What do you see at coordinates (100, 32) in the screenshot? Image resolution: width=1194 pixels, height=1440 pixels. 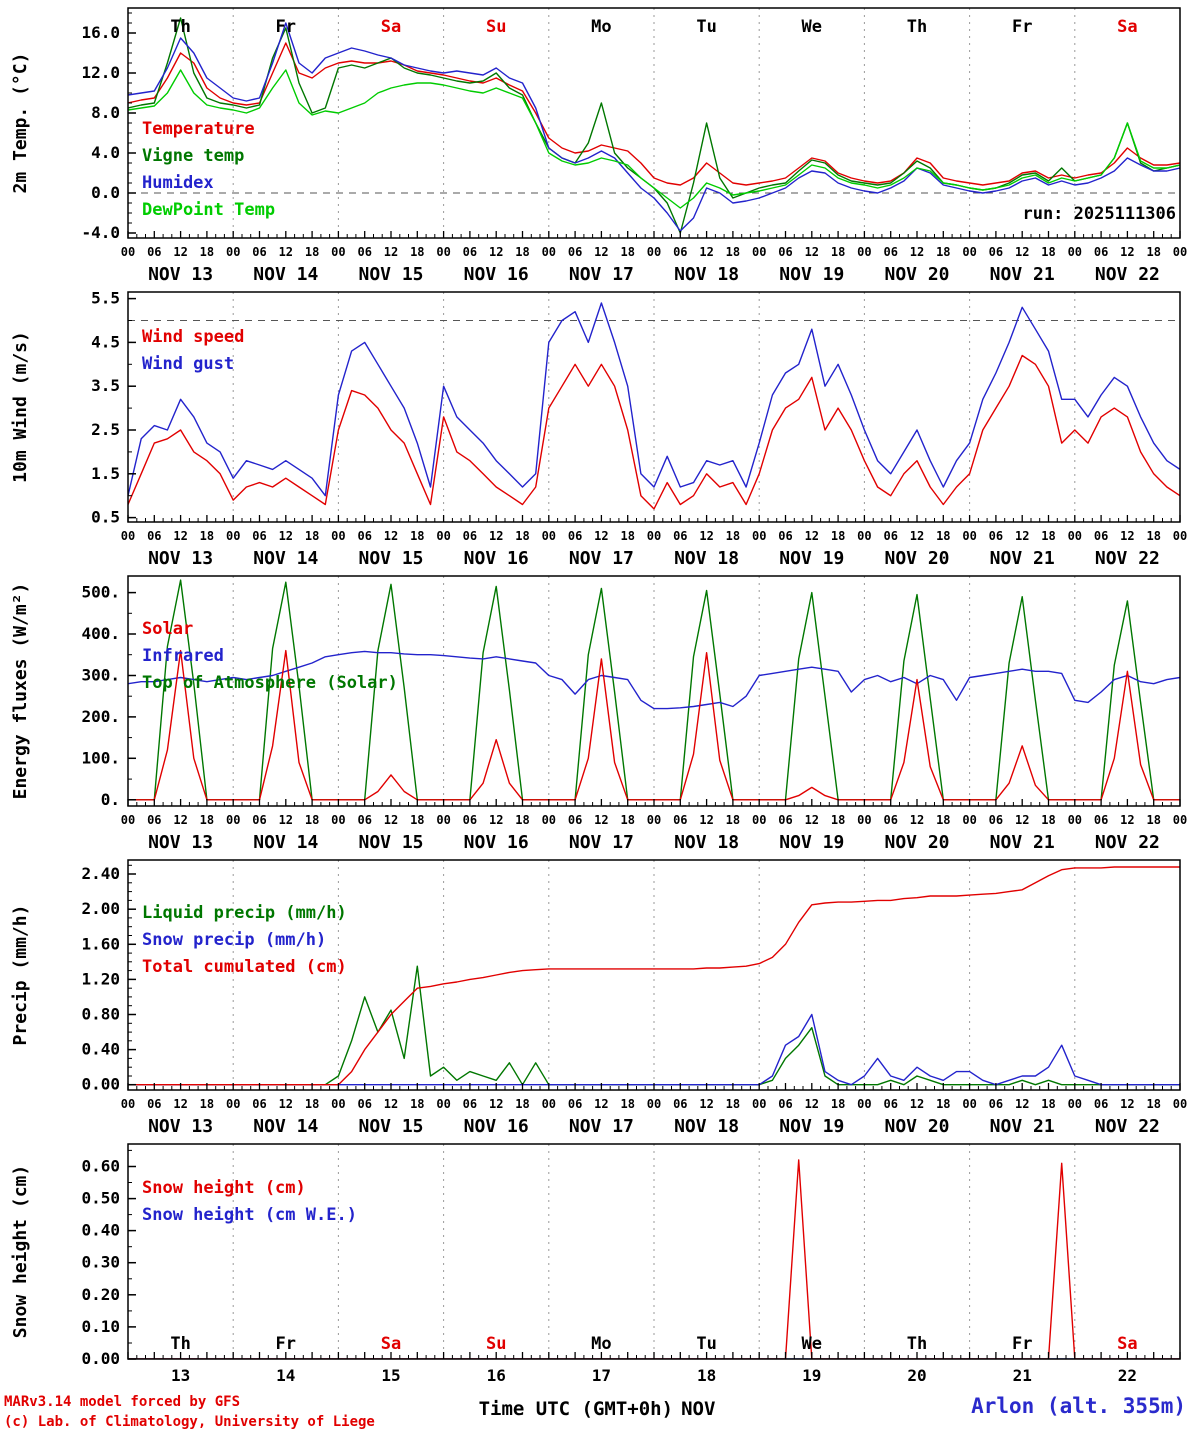 I see `svg-text: 16.0` at bounding box center [100, 32].